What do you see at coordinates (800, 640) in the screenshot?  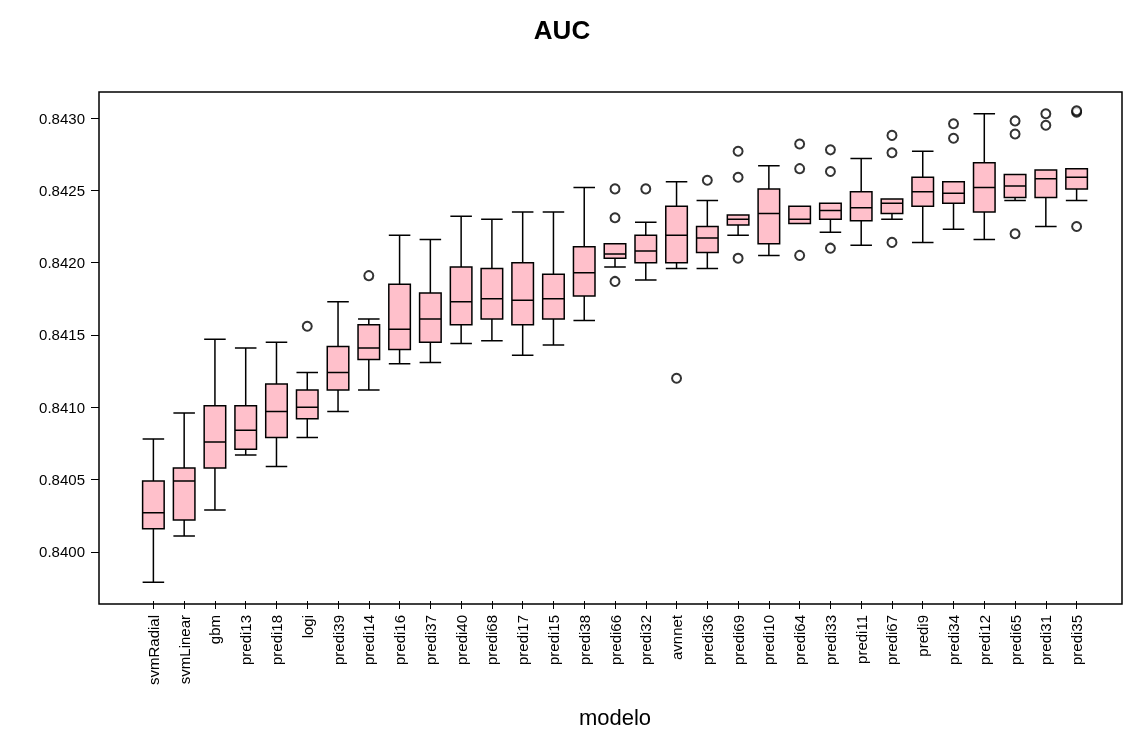 I see `x-tick-label: predi64` at bounding box center [800, 640].